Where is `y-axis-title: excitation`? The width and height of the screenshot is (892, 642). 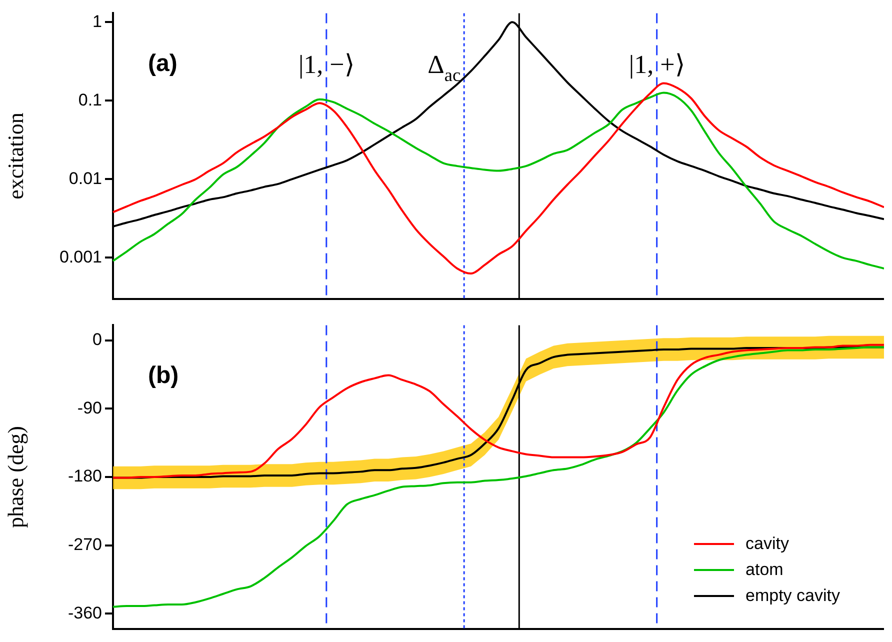
y-axis-title: excitation is located at coordinates (15, 156).